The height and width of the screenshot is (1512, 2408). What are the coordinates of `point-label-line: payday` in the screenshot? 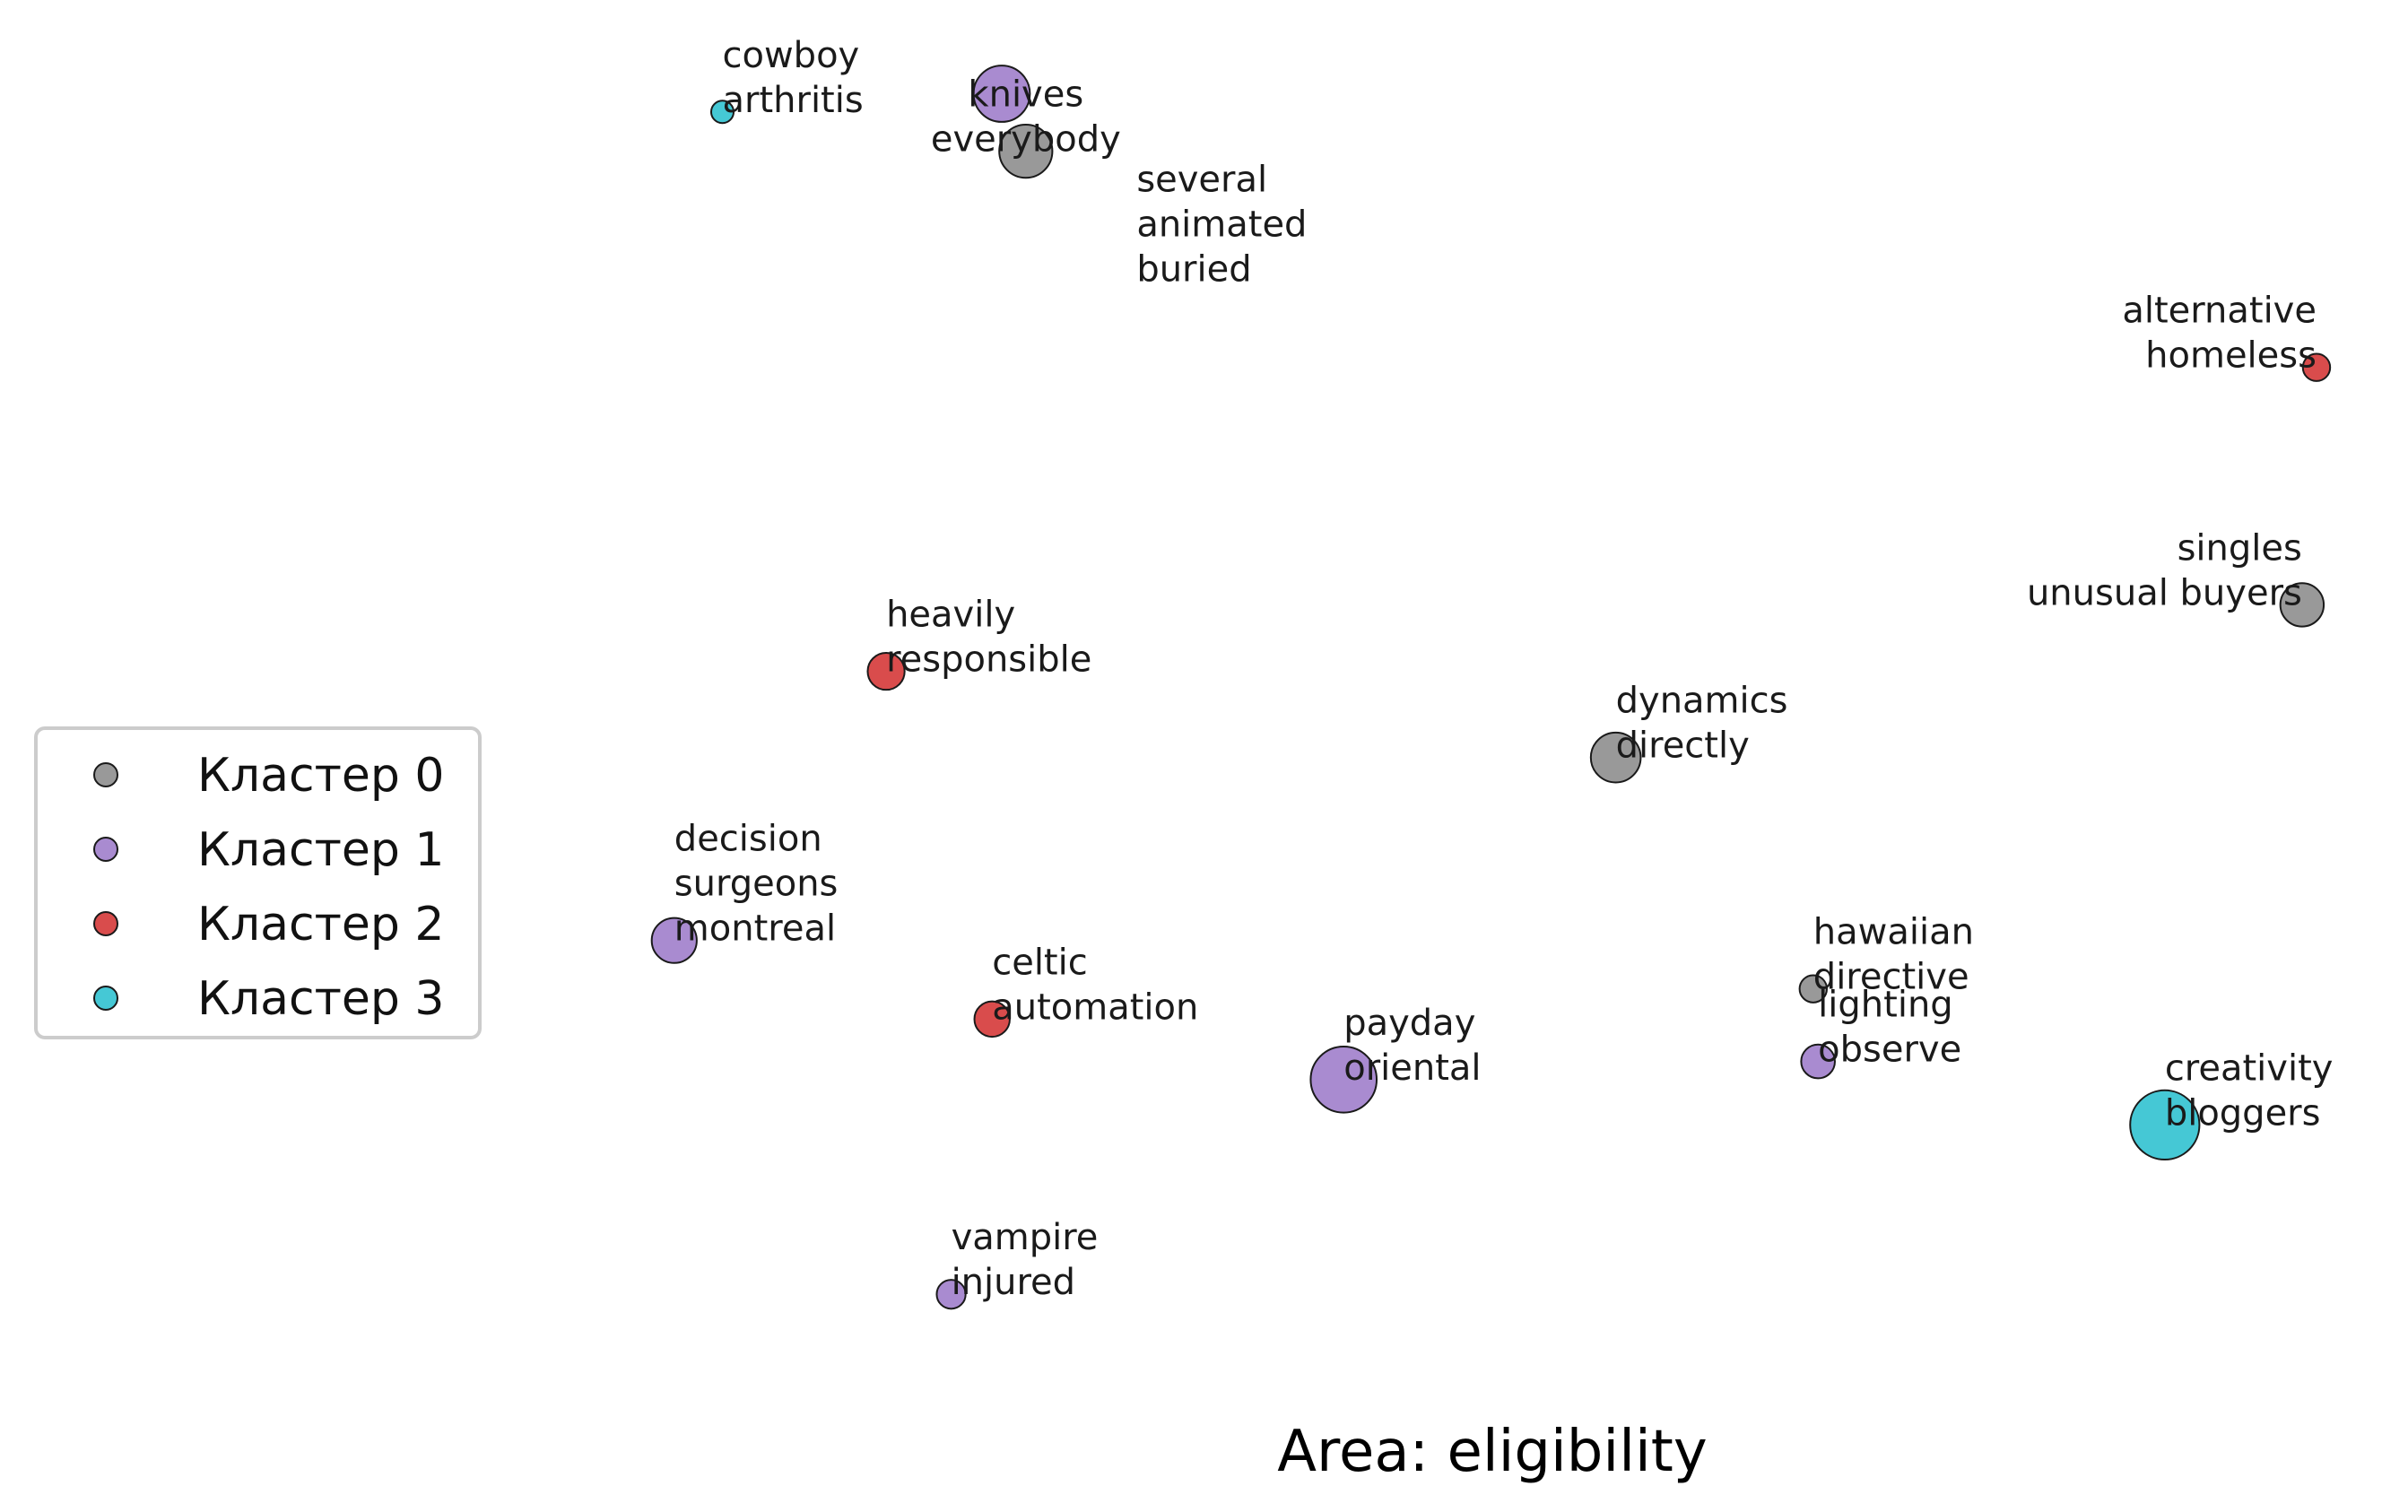 It's located at (1409, 1023).